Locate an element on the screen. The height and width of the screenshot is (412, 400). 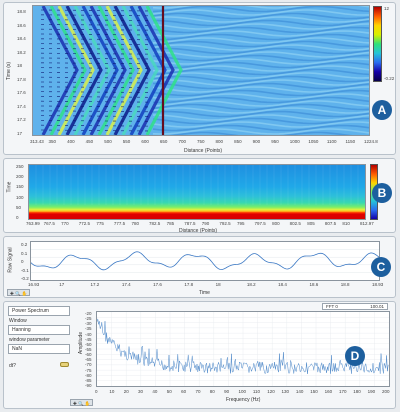
panel-c-signal-line is located at coordinates (205, 261).